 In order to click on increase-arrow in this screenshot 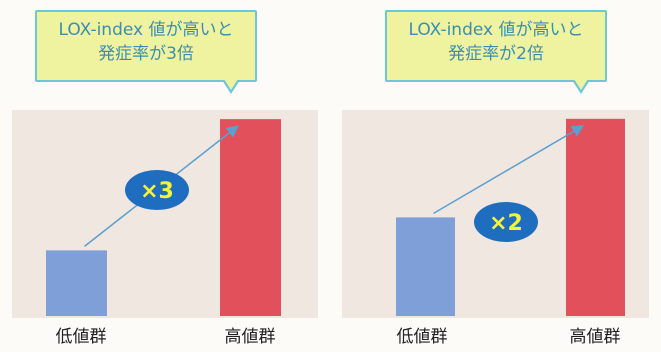, I will do `click(509, 170)`.